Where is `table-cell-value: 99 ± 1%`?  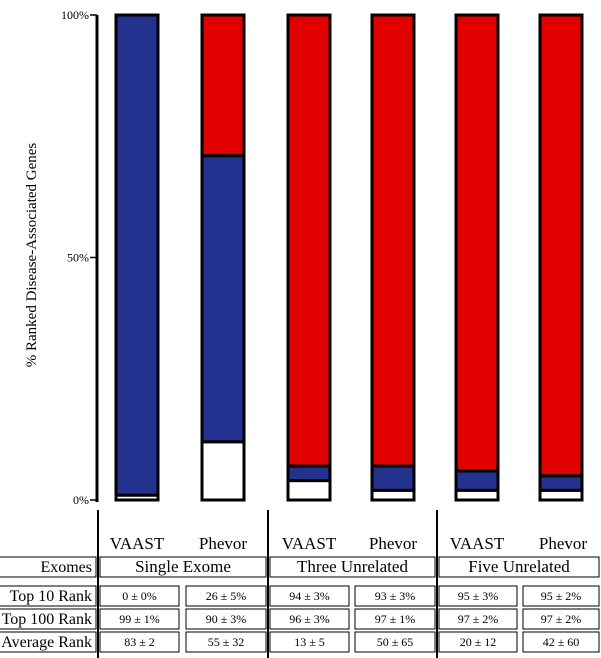 table-cell-value: 99 ± 1% is located at coordinates (139, 619).